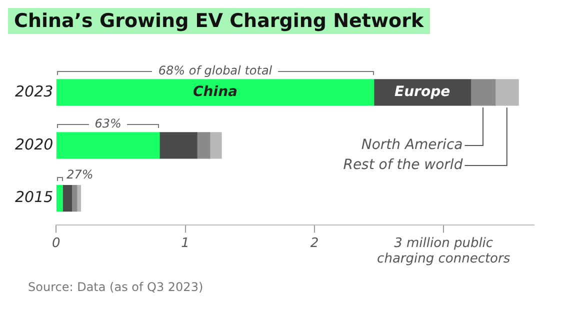  I want to click on x-tick-label: 1, so click(185, 243).